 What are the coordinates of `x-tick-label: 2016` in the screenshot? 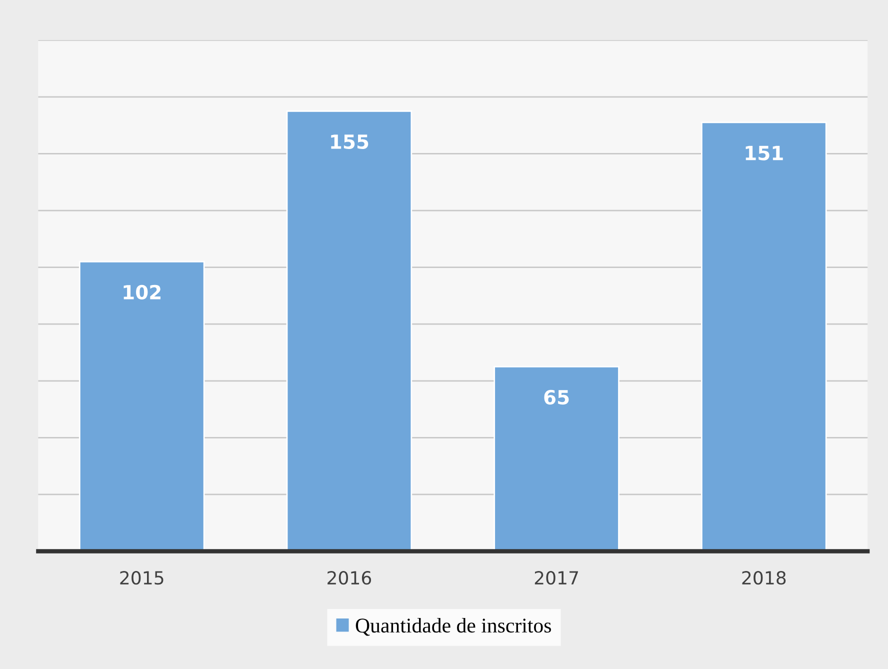 It's located at (350, 578).